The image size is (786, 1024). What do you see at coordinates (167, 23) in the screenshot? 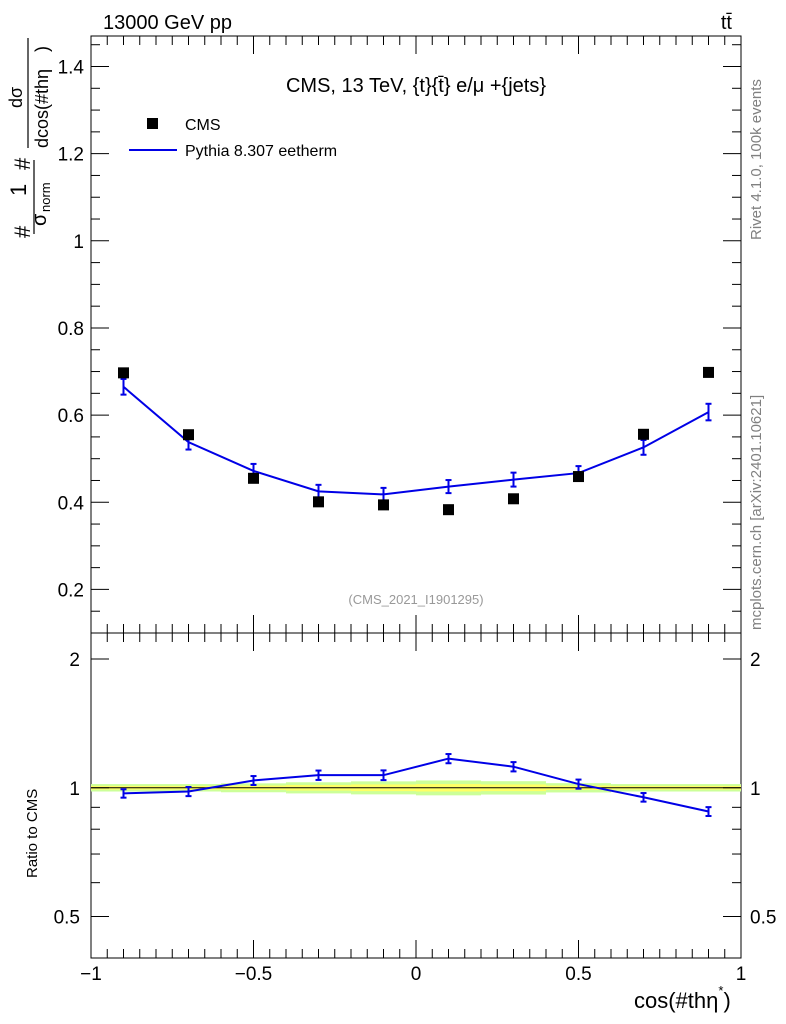
I see `energy-label: 13000 GeV pp` at bounding box center [167, 23].